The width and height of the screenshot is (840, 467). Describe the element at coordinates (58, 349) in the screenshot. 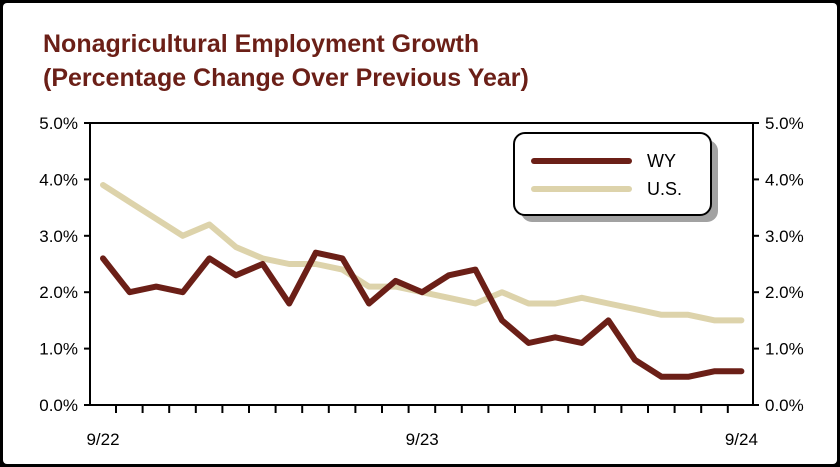

I see `y-tick-label-left: 1.0%` at that location.